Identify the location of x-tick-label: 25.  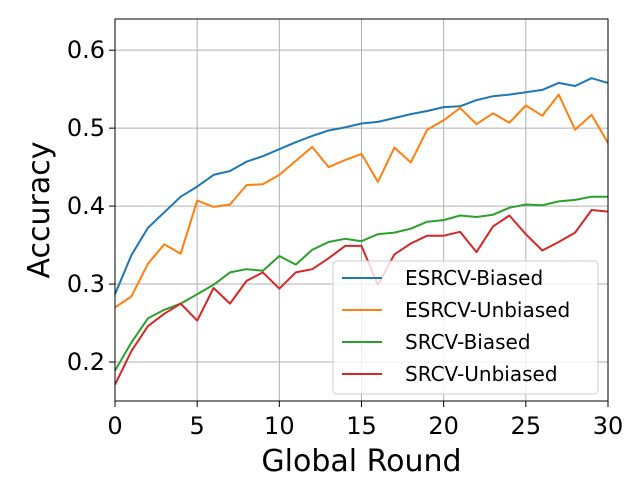
(526, 426).